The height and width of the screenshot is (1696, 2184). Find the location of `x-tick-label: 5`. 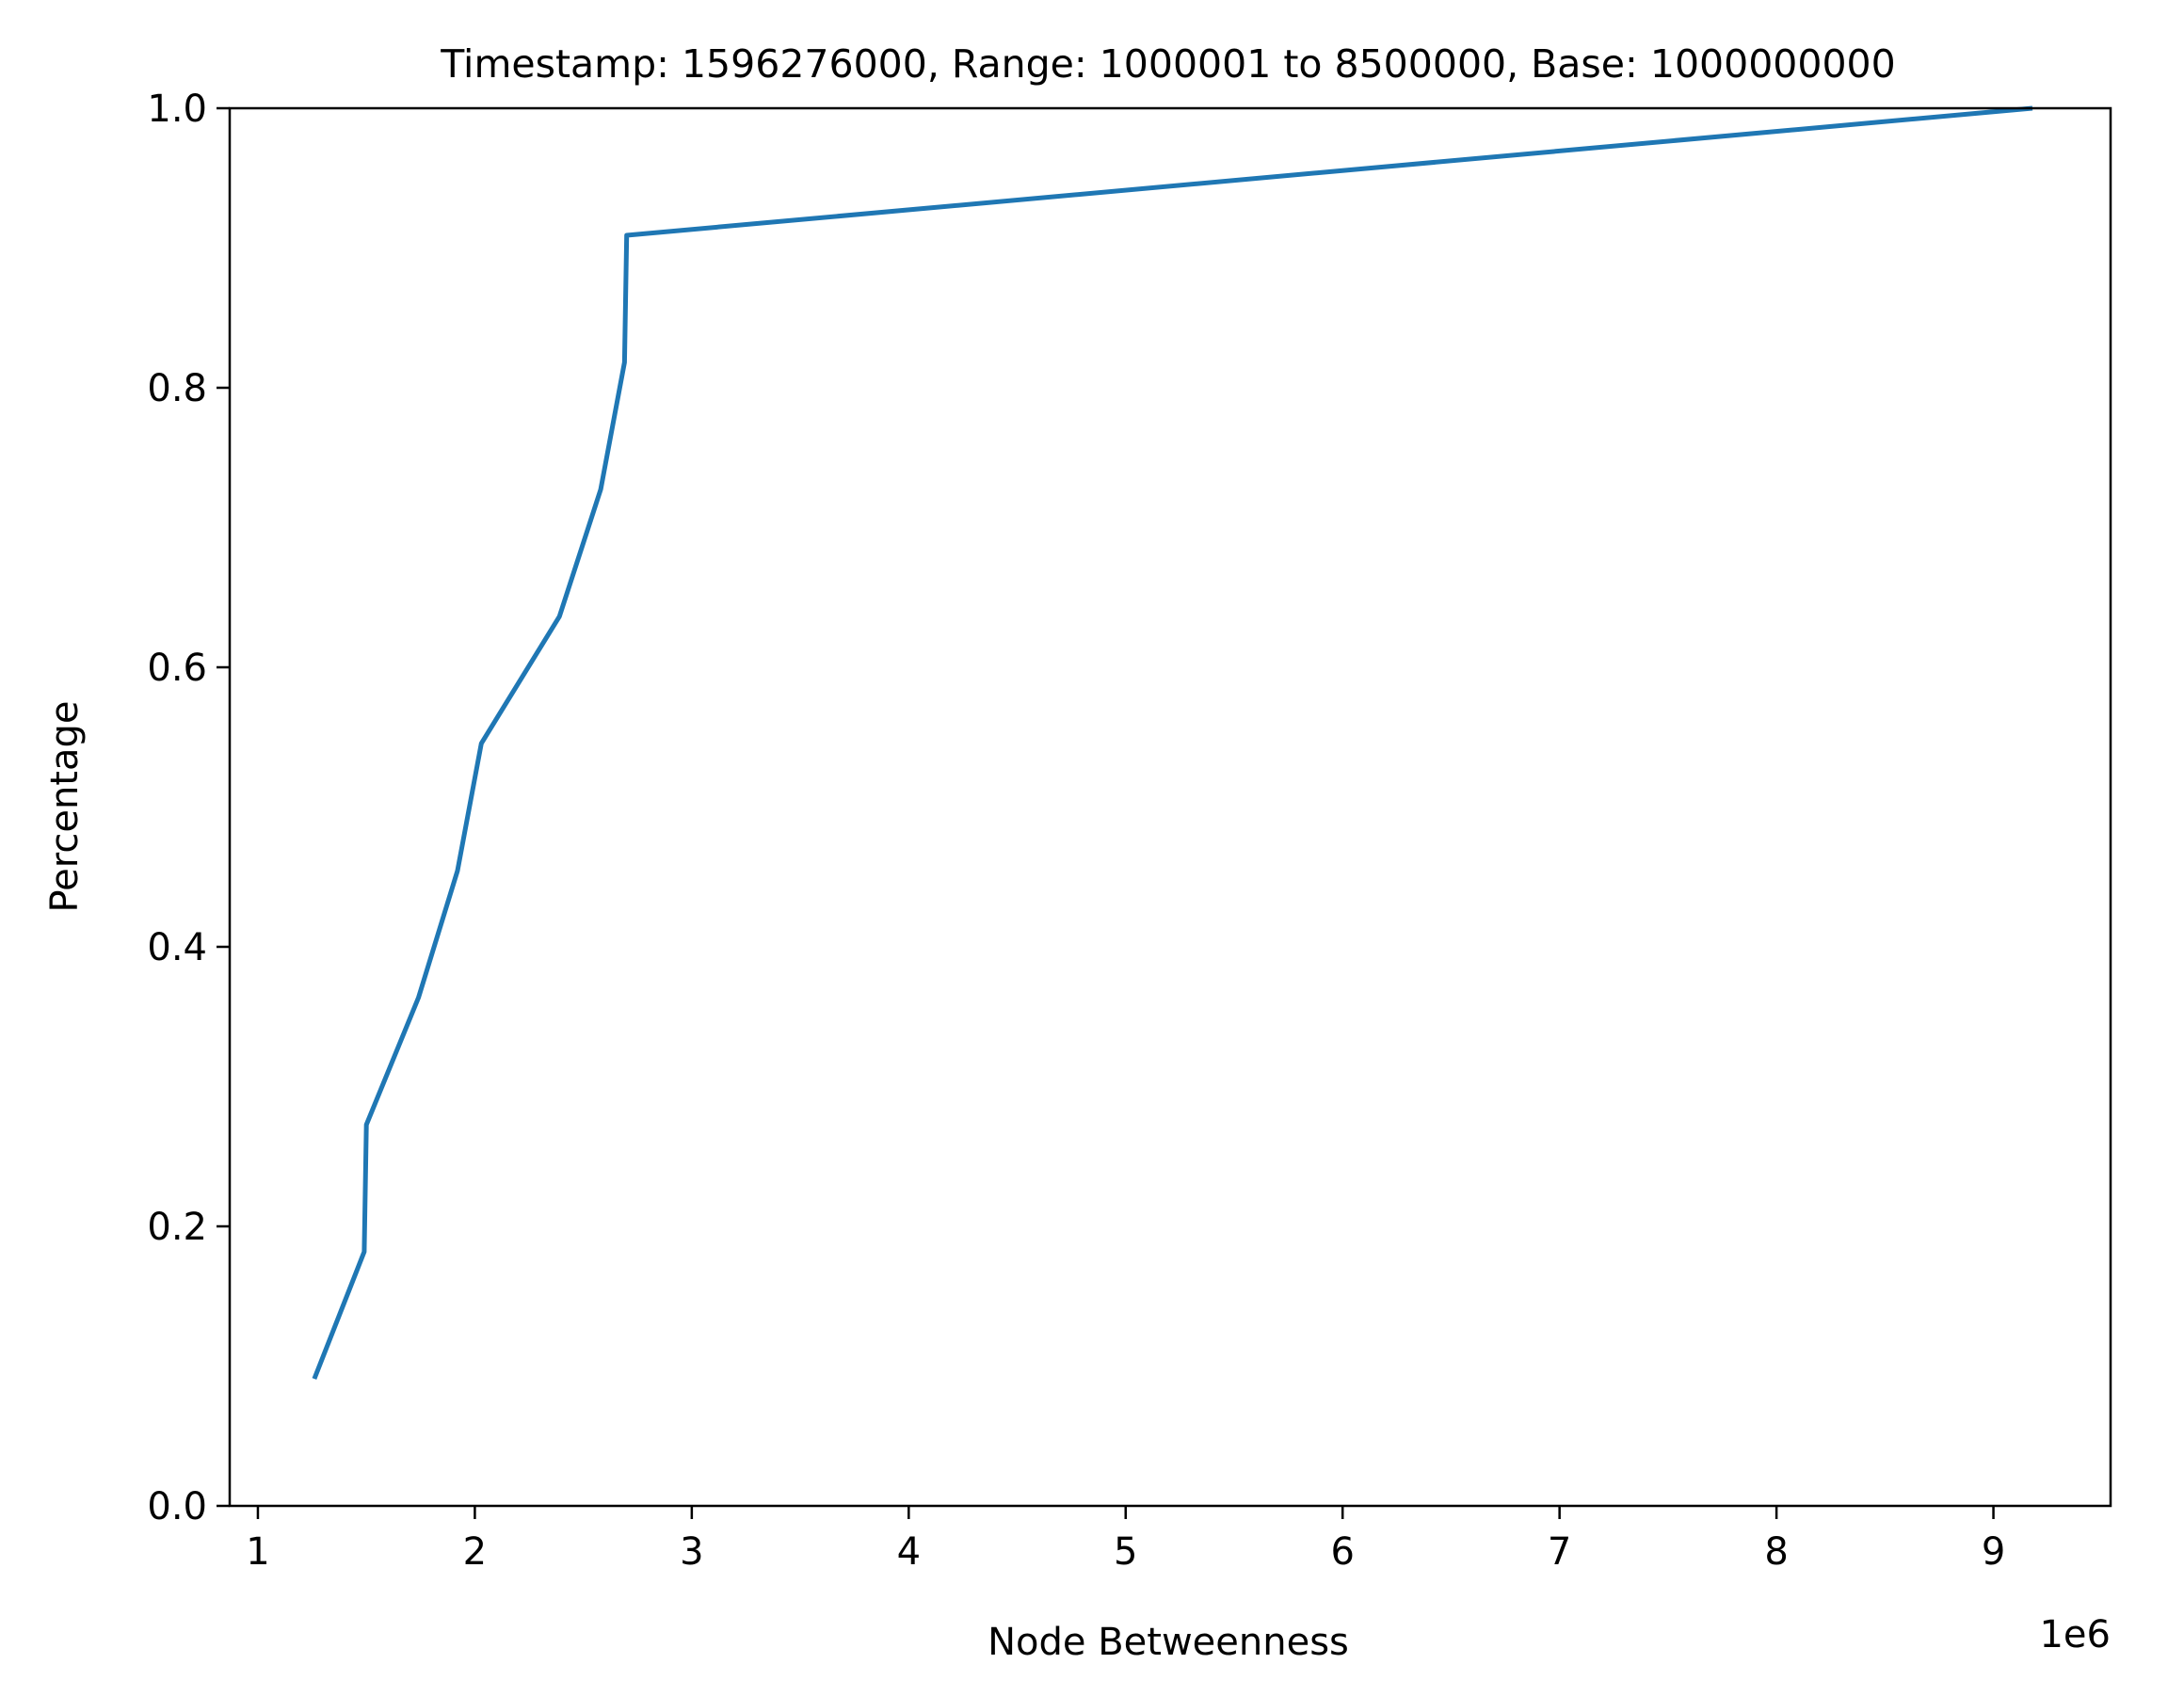

x-tick-label: 5 is located at coordinates (1125, 1552).